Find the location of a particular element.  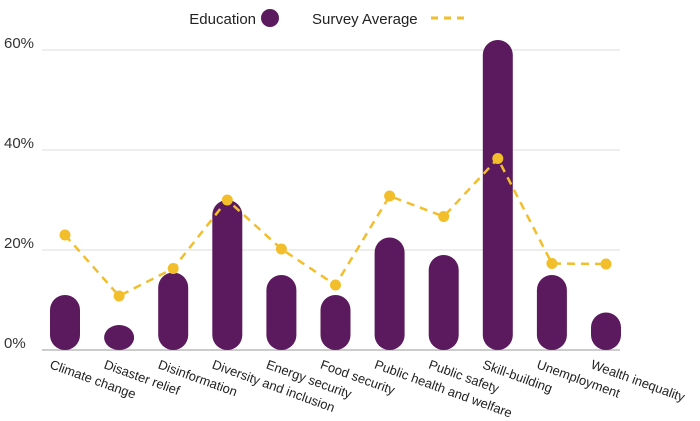

legend-swatch-education is located at coordinates (270, 18).